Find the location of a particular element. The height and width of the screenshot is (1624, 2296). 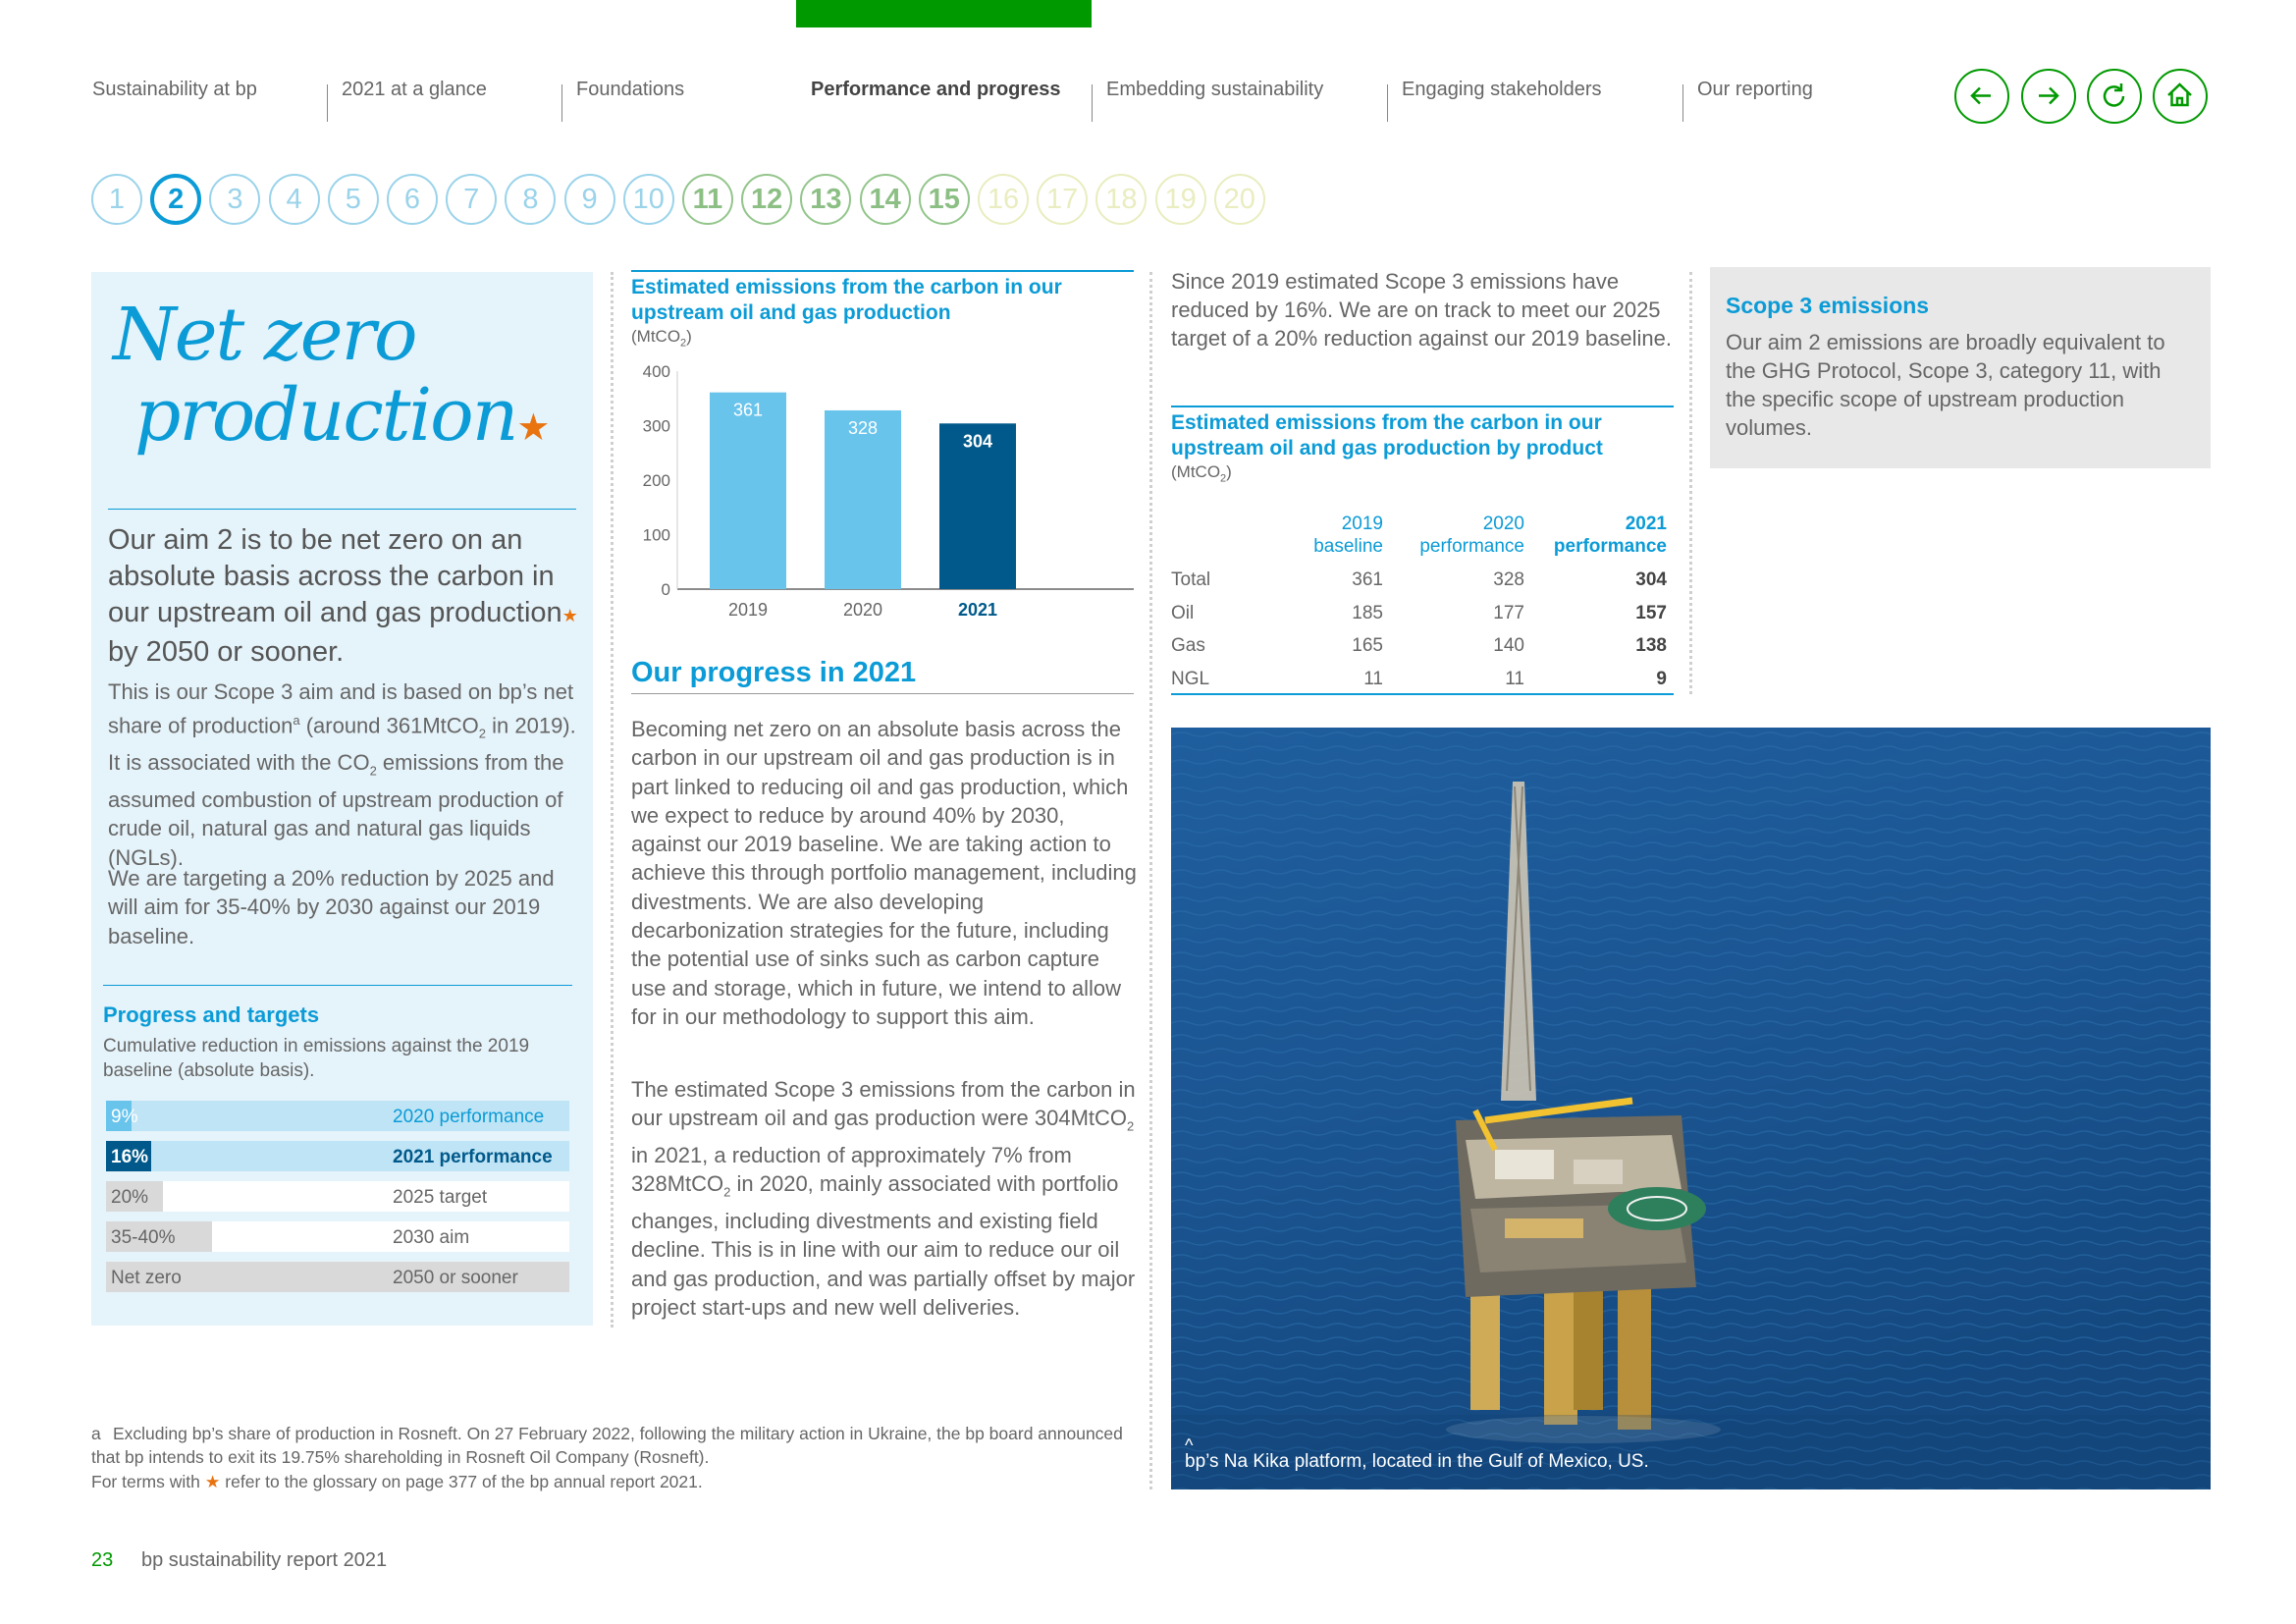

nav-2021-at-a-glance: 2021 at a glance is located at coordinates (414, 89).